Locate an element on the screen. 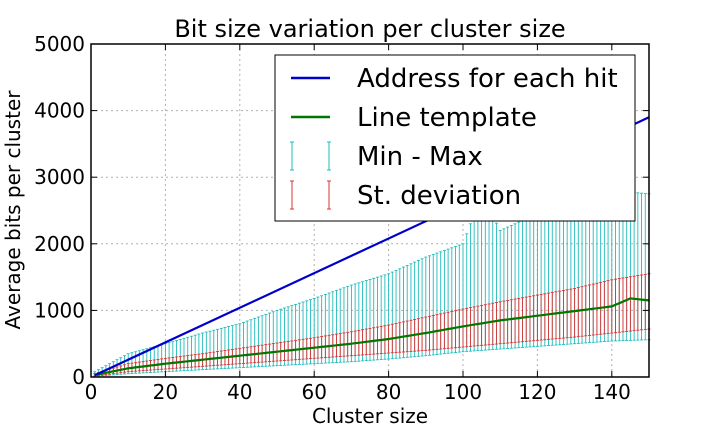  legend-swatch-minmax is located at coordinates (310, 156).